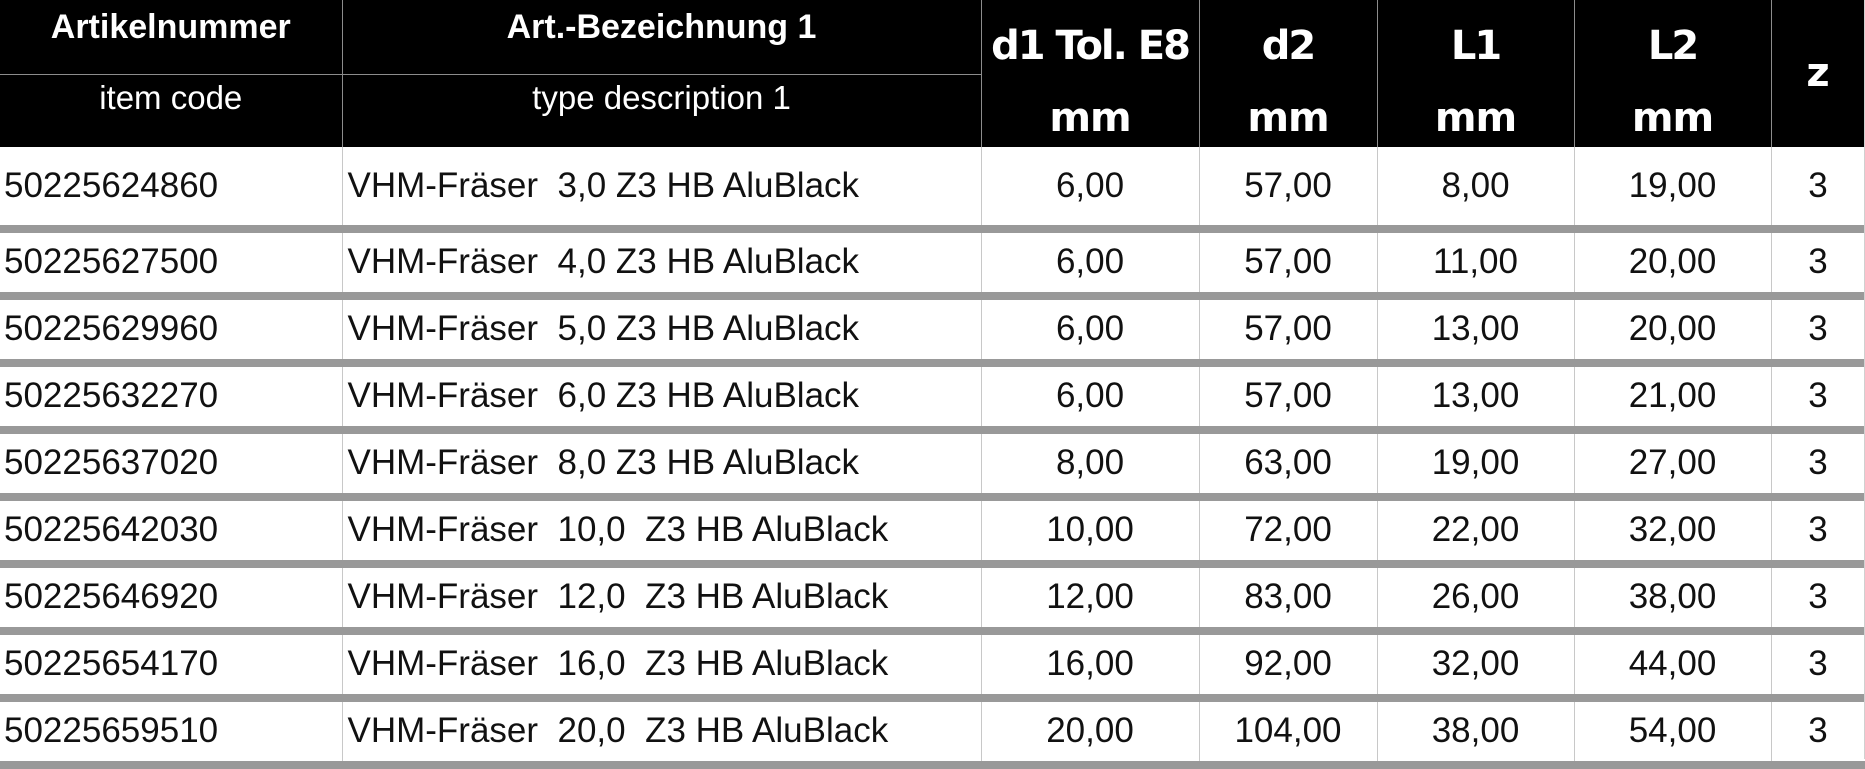 The width and height of the screenshot is (1865, 769). What do you see at coordinates (1475, 189) in the screenshot?
I see `cell-l1: 8,00` at bounding box center [1475, 189].